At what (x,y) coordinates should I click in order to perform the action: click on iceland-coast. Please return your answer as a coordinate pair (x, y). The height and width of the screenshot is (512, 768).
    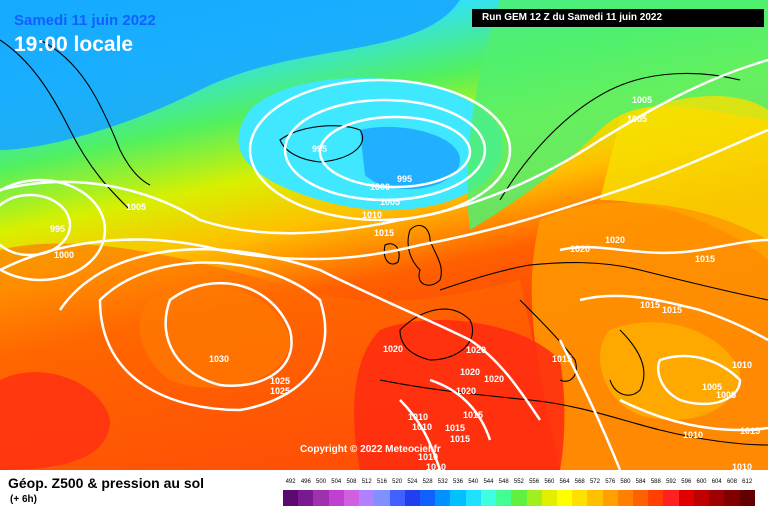
    Looking at the image, I should click on (321, 144).